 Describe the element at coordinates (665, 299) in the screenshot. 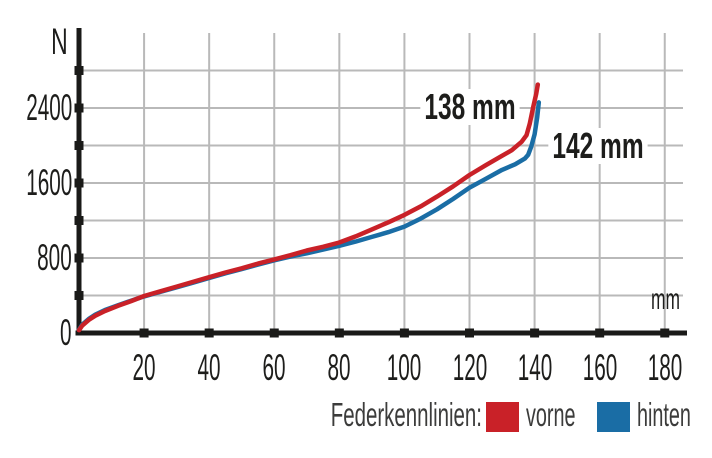

I see `x-axis-unit-label: mm` at that location.